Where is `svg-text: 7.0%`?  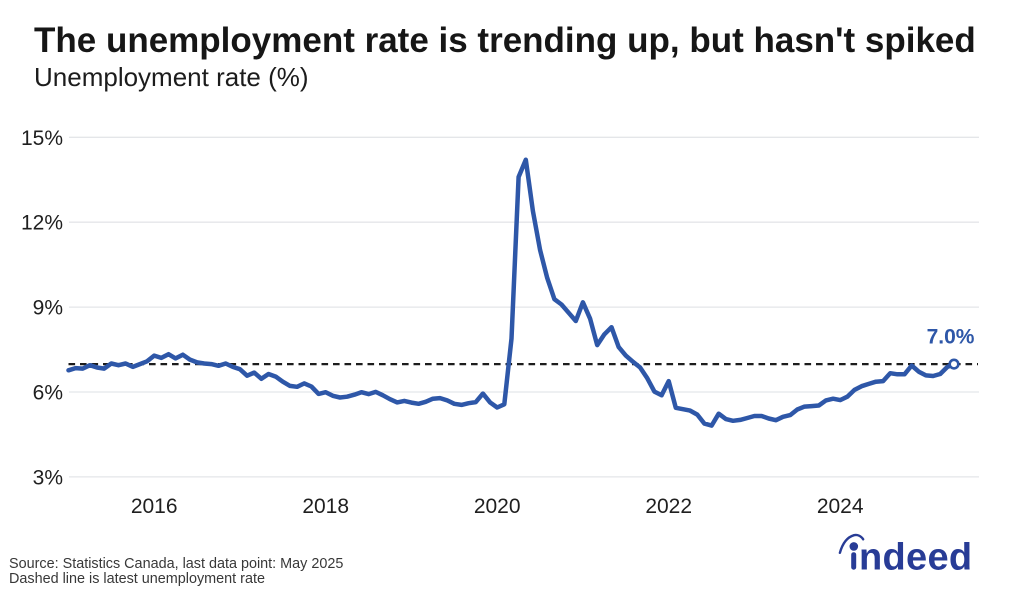
svg-text: 7.0% is located at coordinates (951, 337).